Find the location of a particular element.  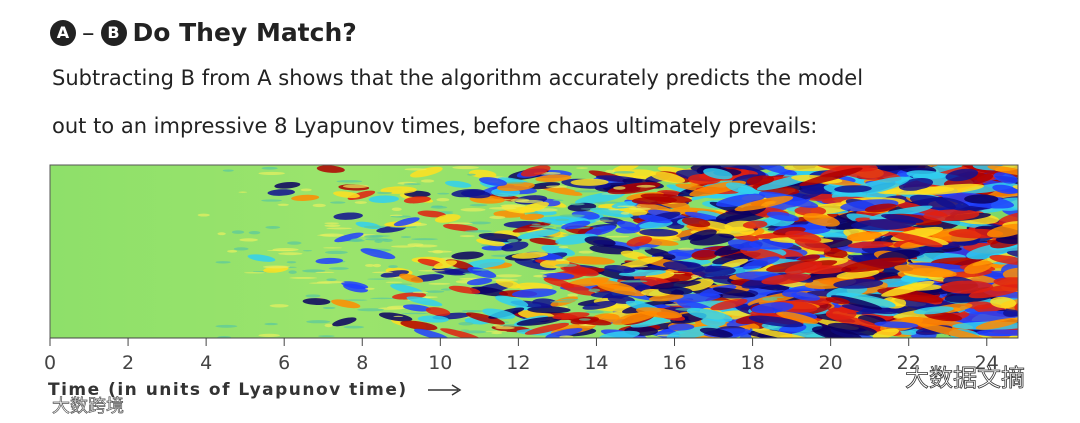

x-tick-label: 12 is located at coordinates (518, 363).